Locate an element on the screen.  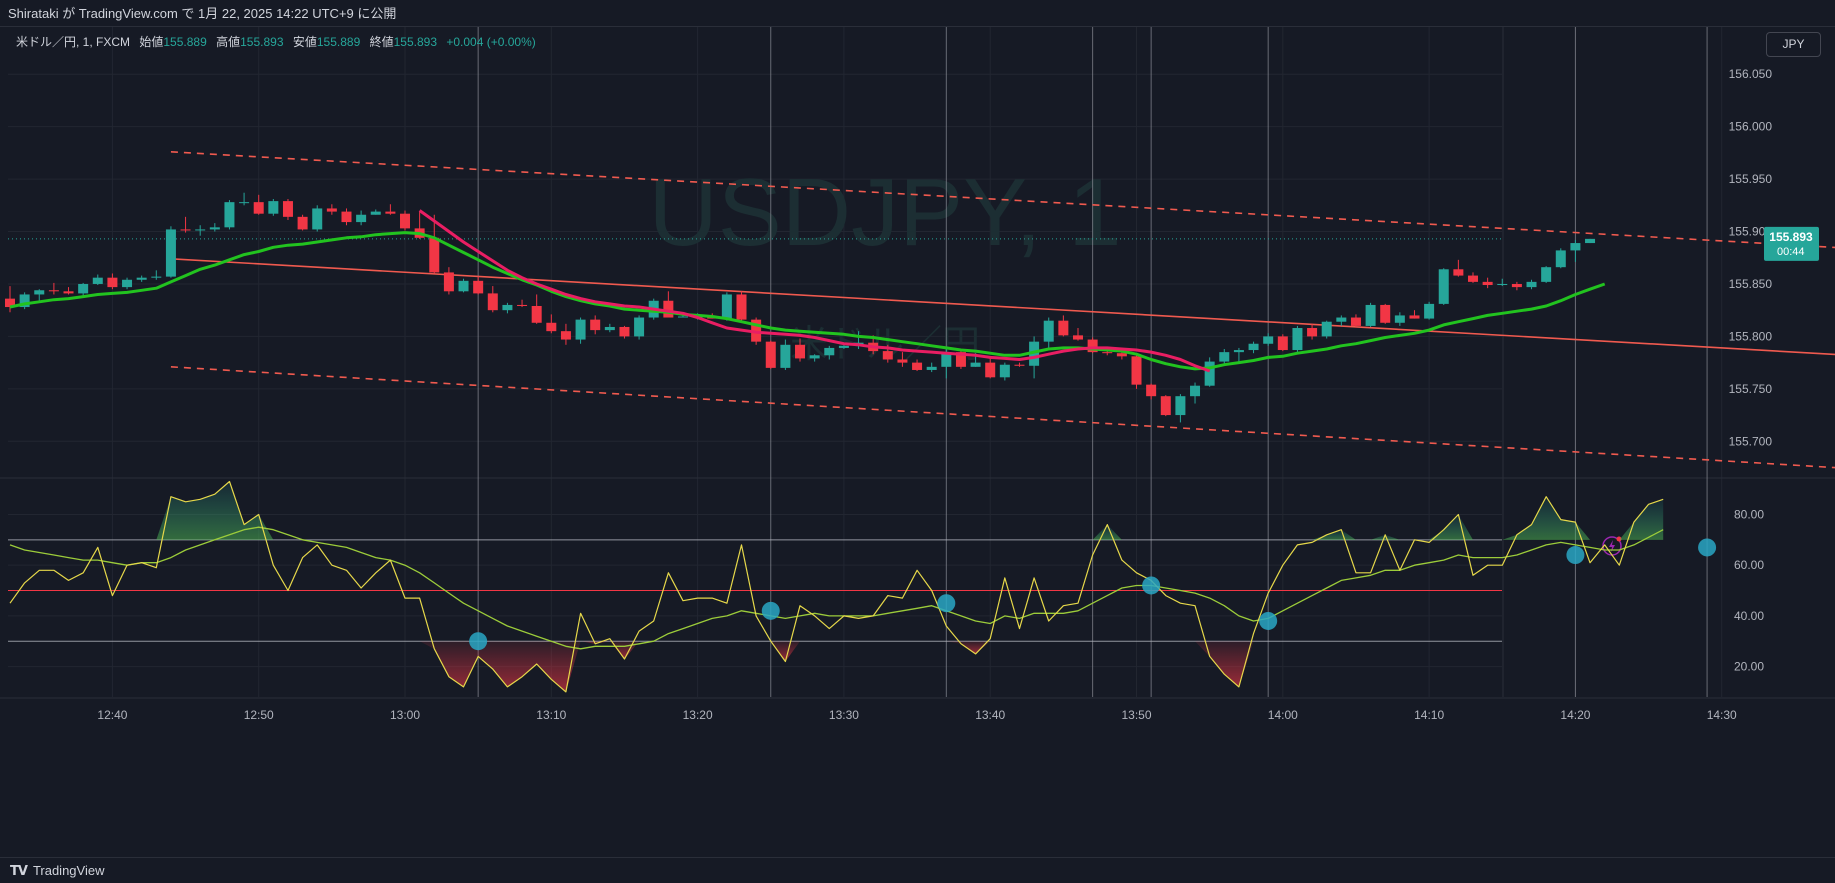
time-axis-label: 12:40 is located at coordinates (112, 715).